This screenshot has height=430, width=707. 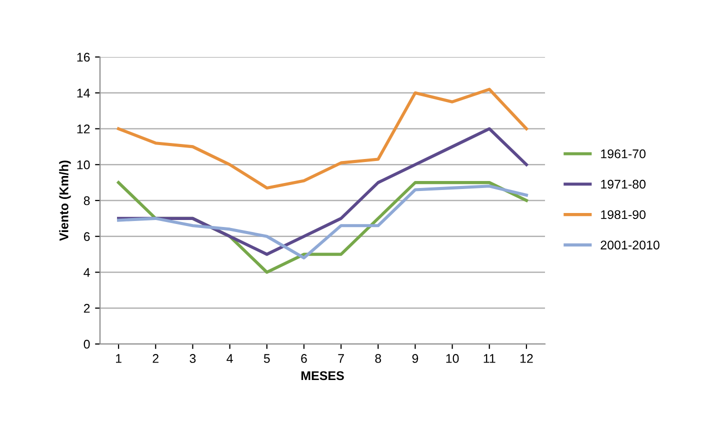 I want to click on legend-label: 1971-80, so click(x=623, y=184).